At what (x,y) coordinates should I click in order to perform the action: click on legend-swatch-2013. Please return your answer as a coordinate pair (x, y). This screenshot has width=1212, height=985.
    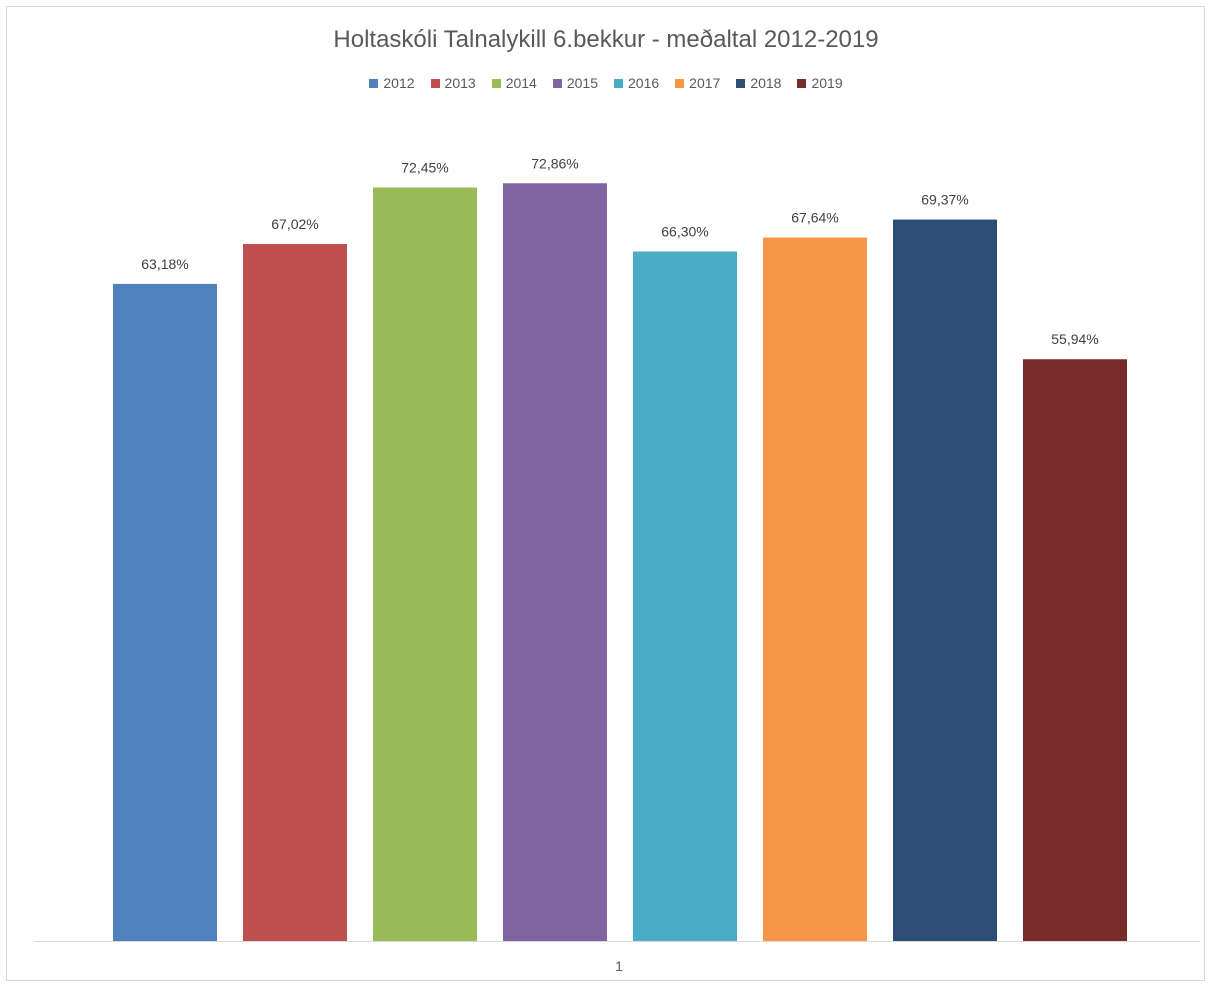
    Looking at the image, I should click on (435, 83).